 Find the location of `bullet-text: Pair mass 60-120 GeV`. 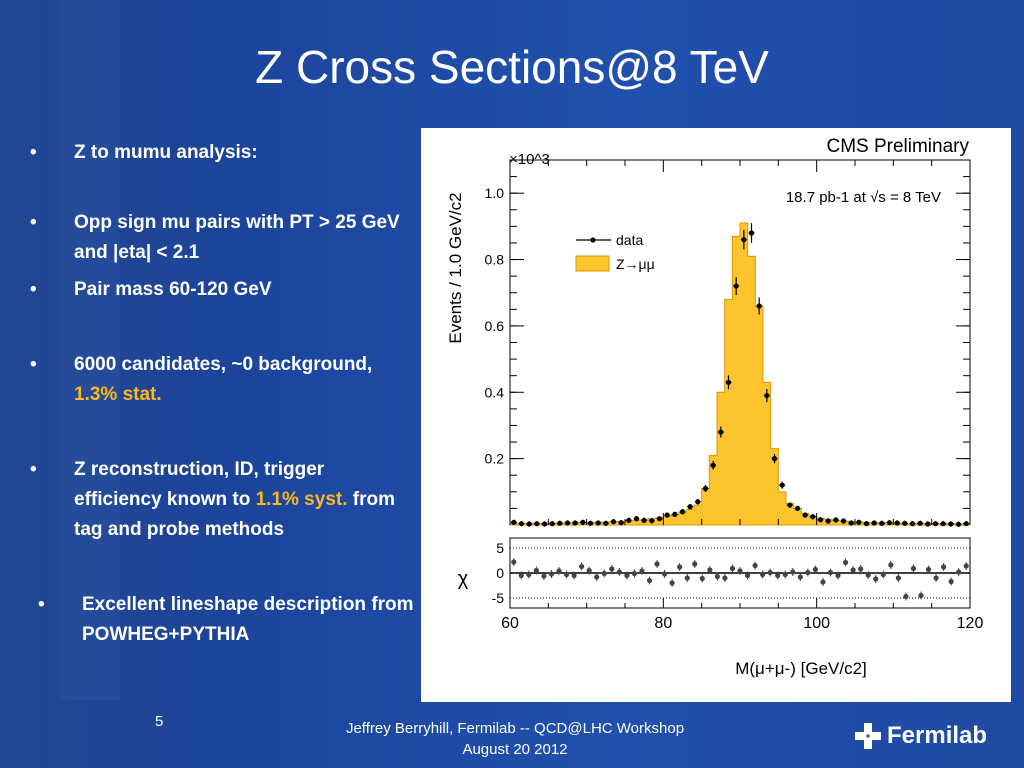

bullet-text: Pair mass 60-120 GeV is located at coordinates (173, 289).